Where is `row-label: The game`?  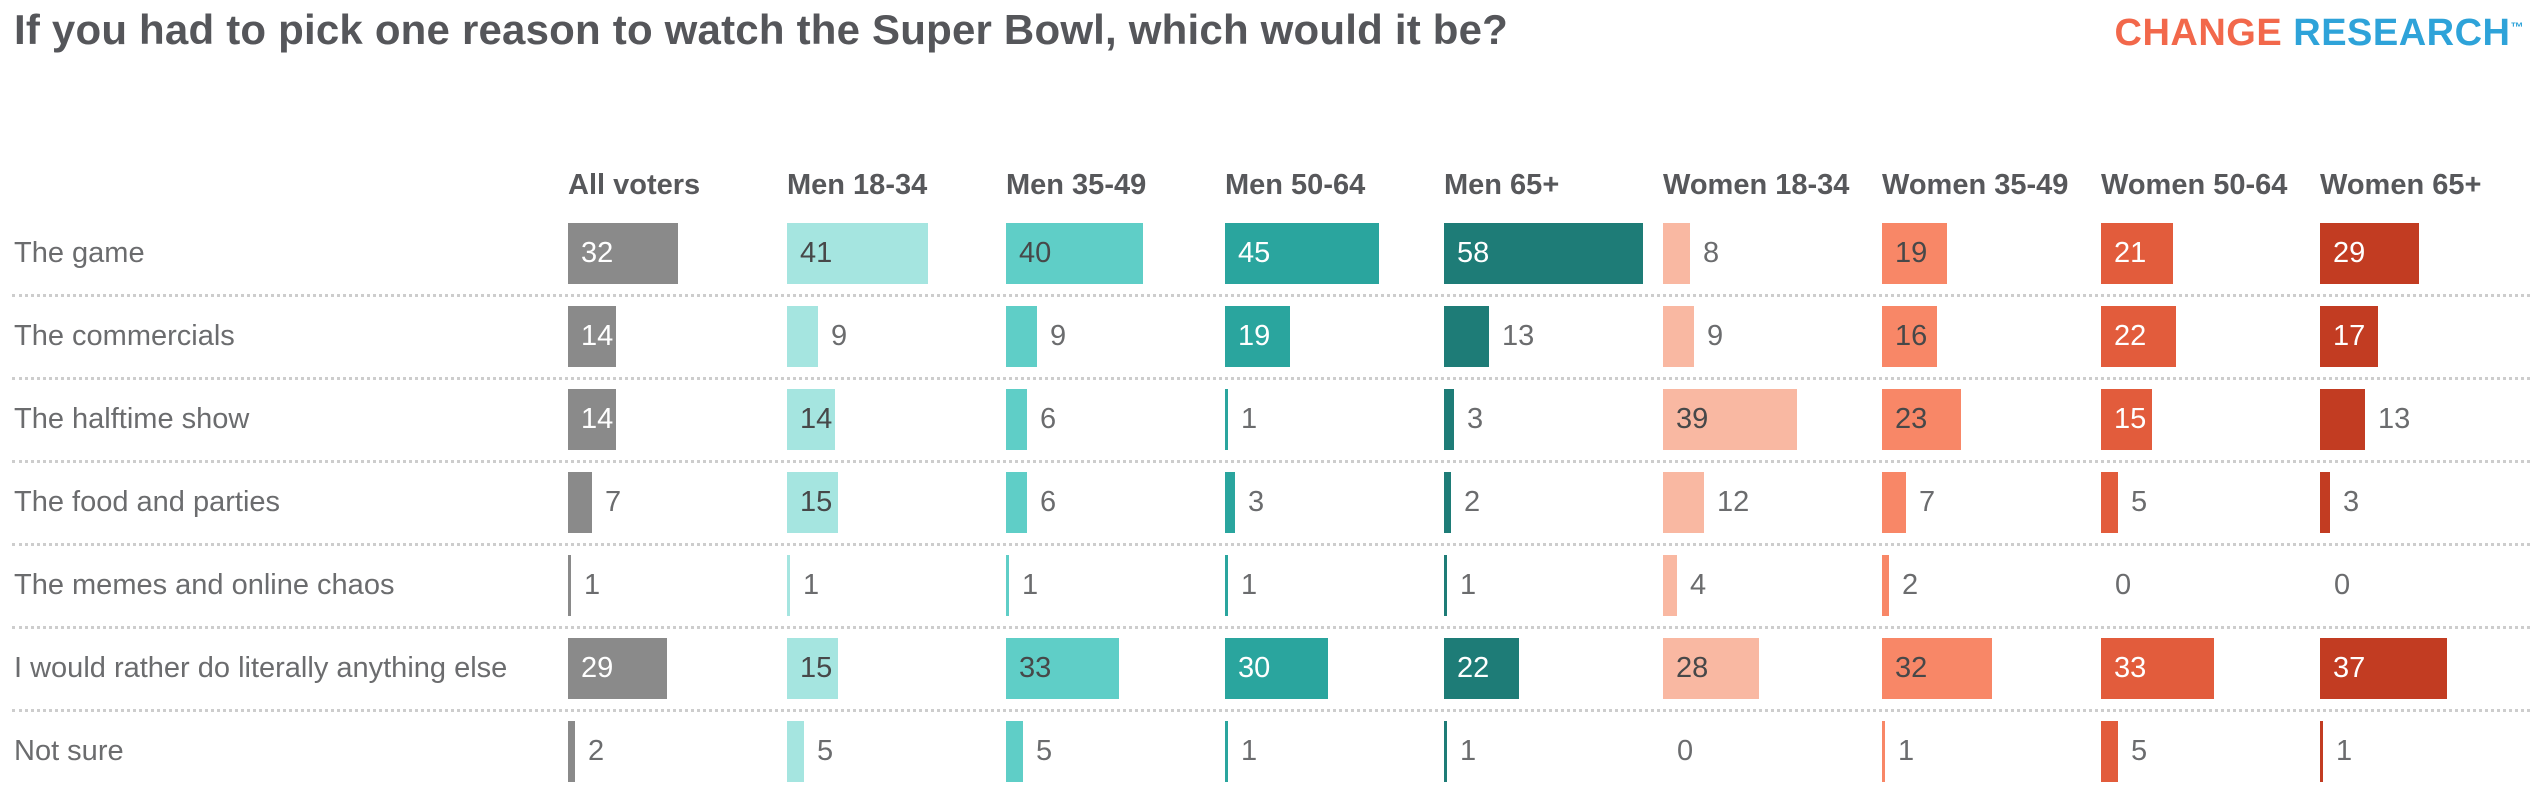
row-label: The game is located at coordinates (79, 253).